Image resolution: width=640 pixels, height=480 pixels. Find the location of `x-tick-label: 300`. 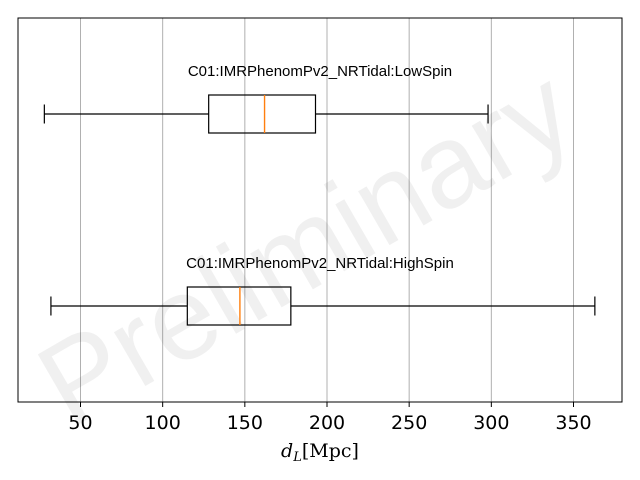

x-tick-label: 300 is located at coordinates (491, 423).